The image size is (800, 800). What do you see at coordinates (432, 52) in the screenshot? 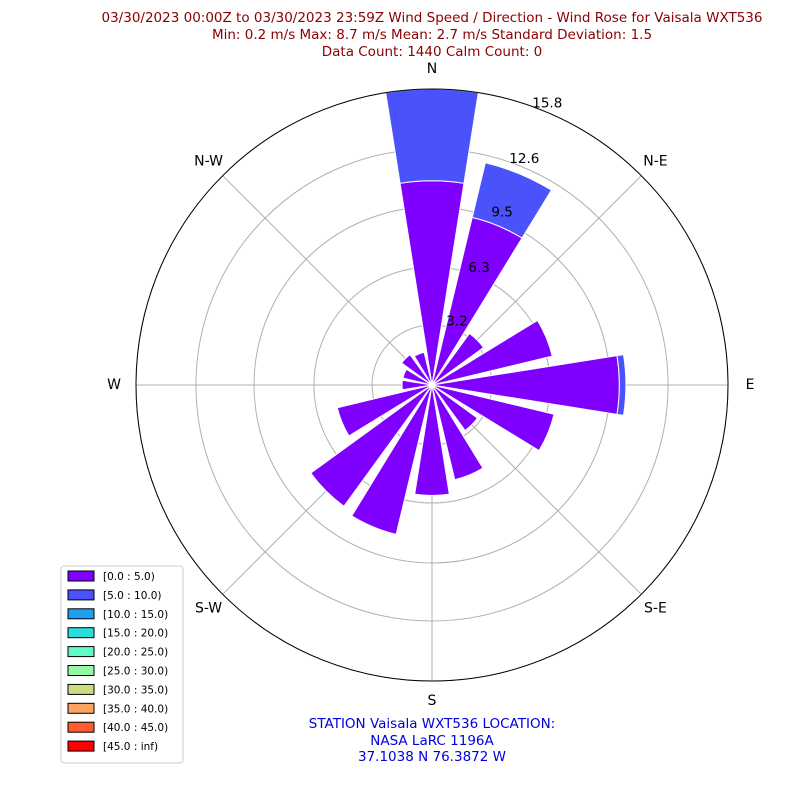
I see `title-line-3: Data Count: 1440 Calm Count: 0` at bounding box center [432, 52].